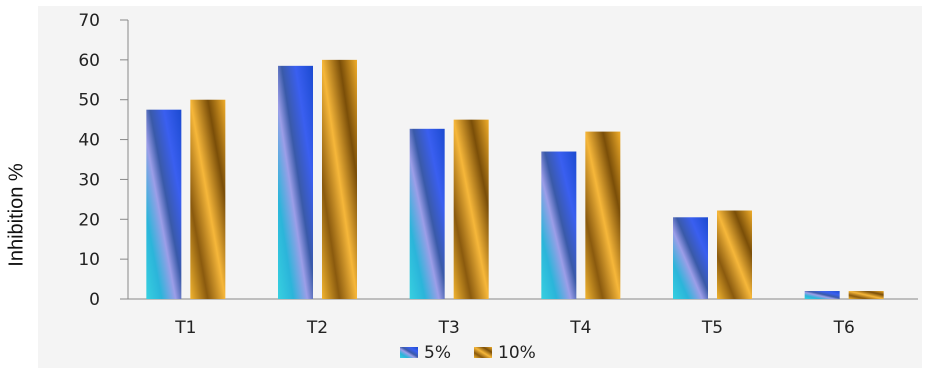 The width and height of the screenshot is (930, 373). Describe the element at coordinates (89, 101) in the screenshot. I see `y-tick-label: 50` at that location.